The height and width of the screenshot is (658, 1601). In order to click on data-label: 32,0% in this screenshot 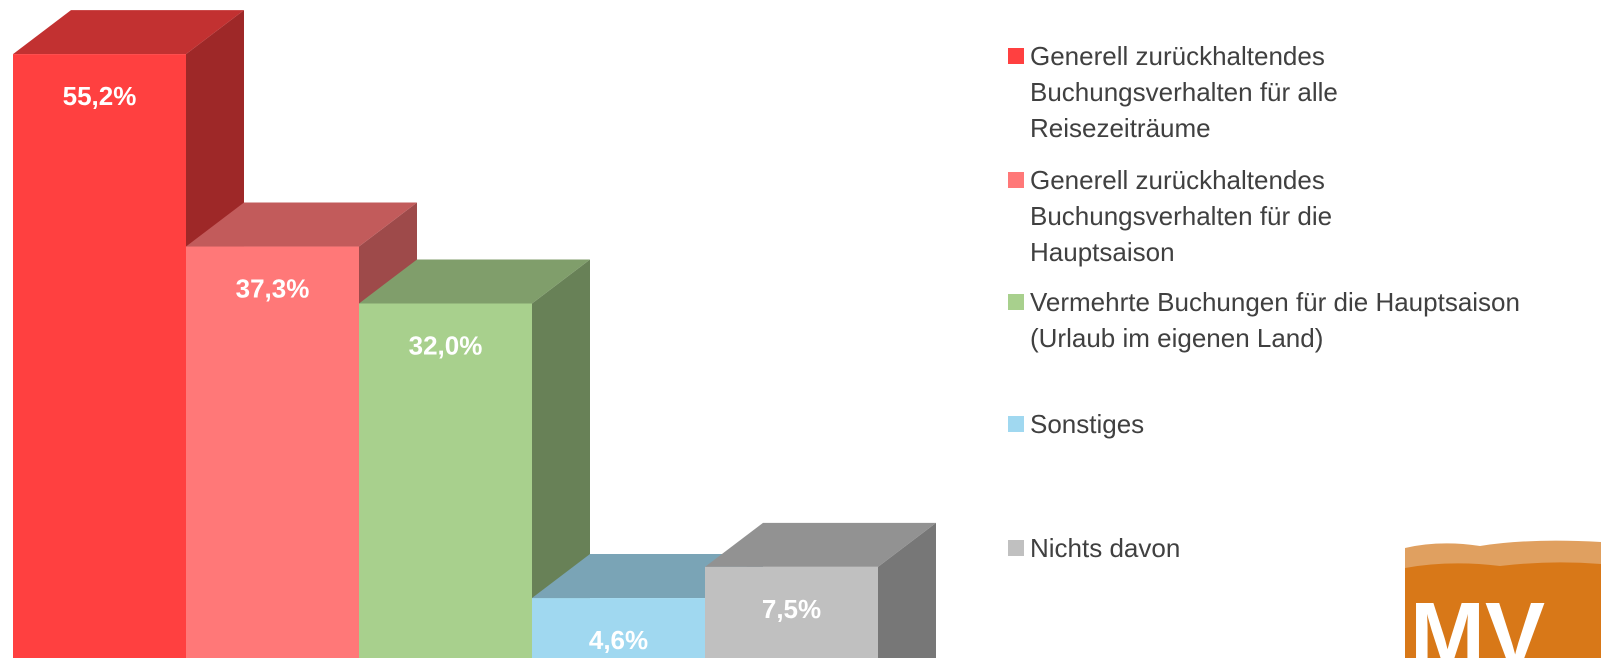, I will do `click(446, 345)`.